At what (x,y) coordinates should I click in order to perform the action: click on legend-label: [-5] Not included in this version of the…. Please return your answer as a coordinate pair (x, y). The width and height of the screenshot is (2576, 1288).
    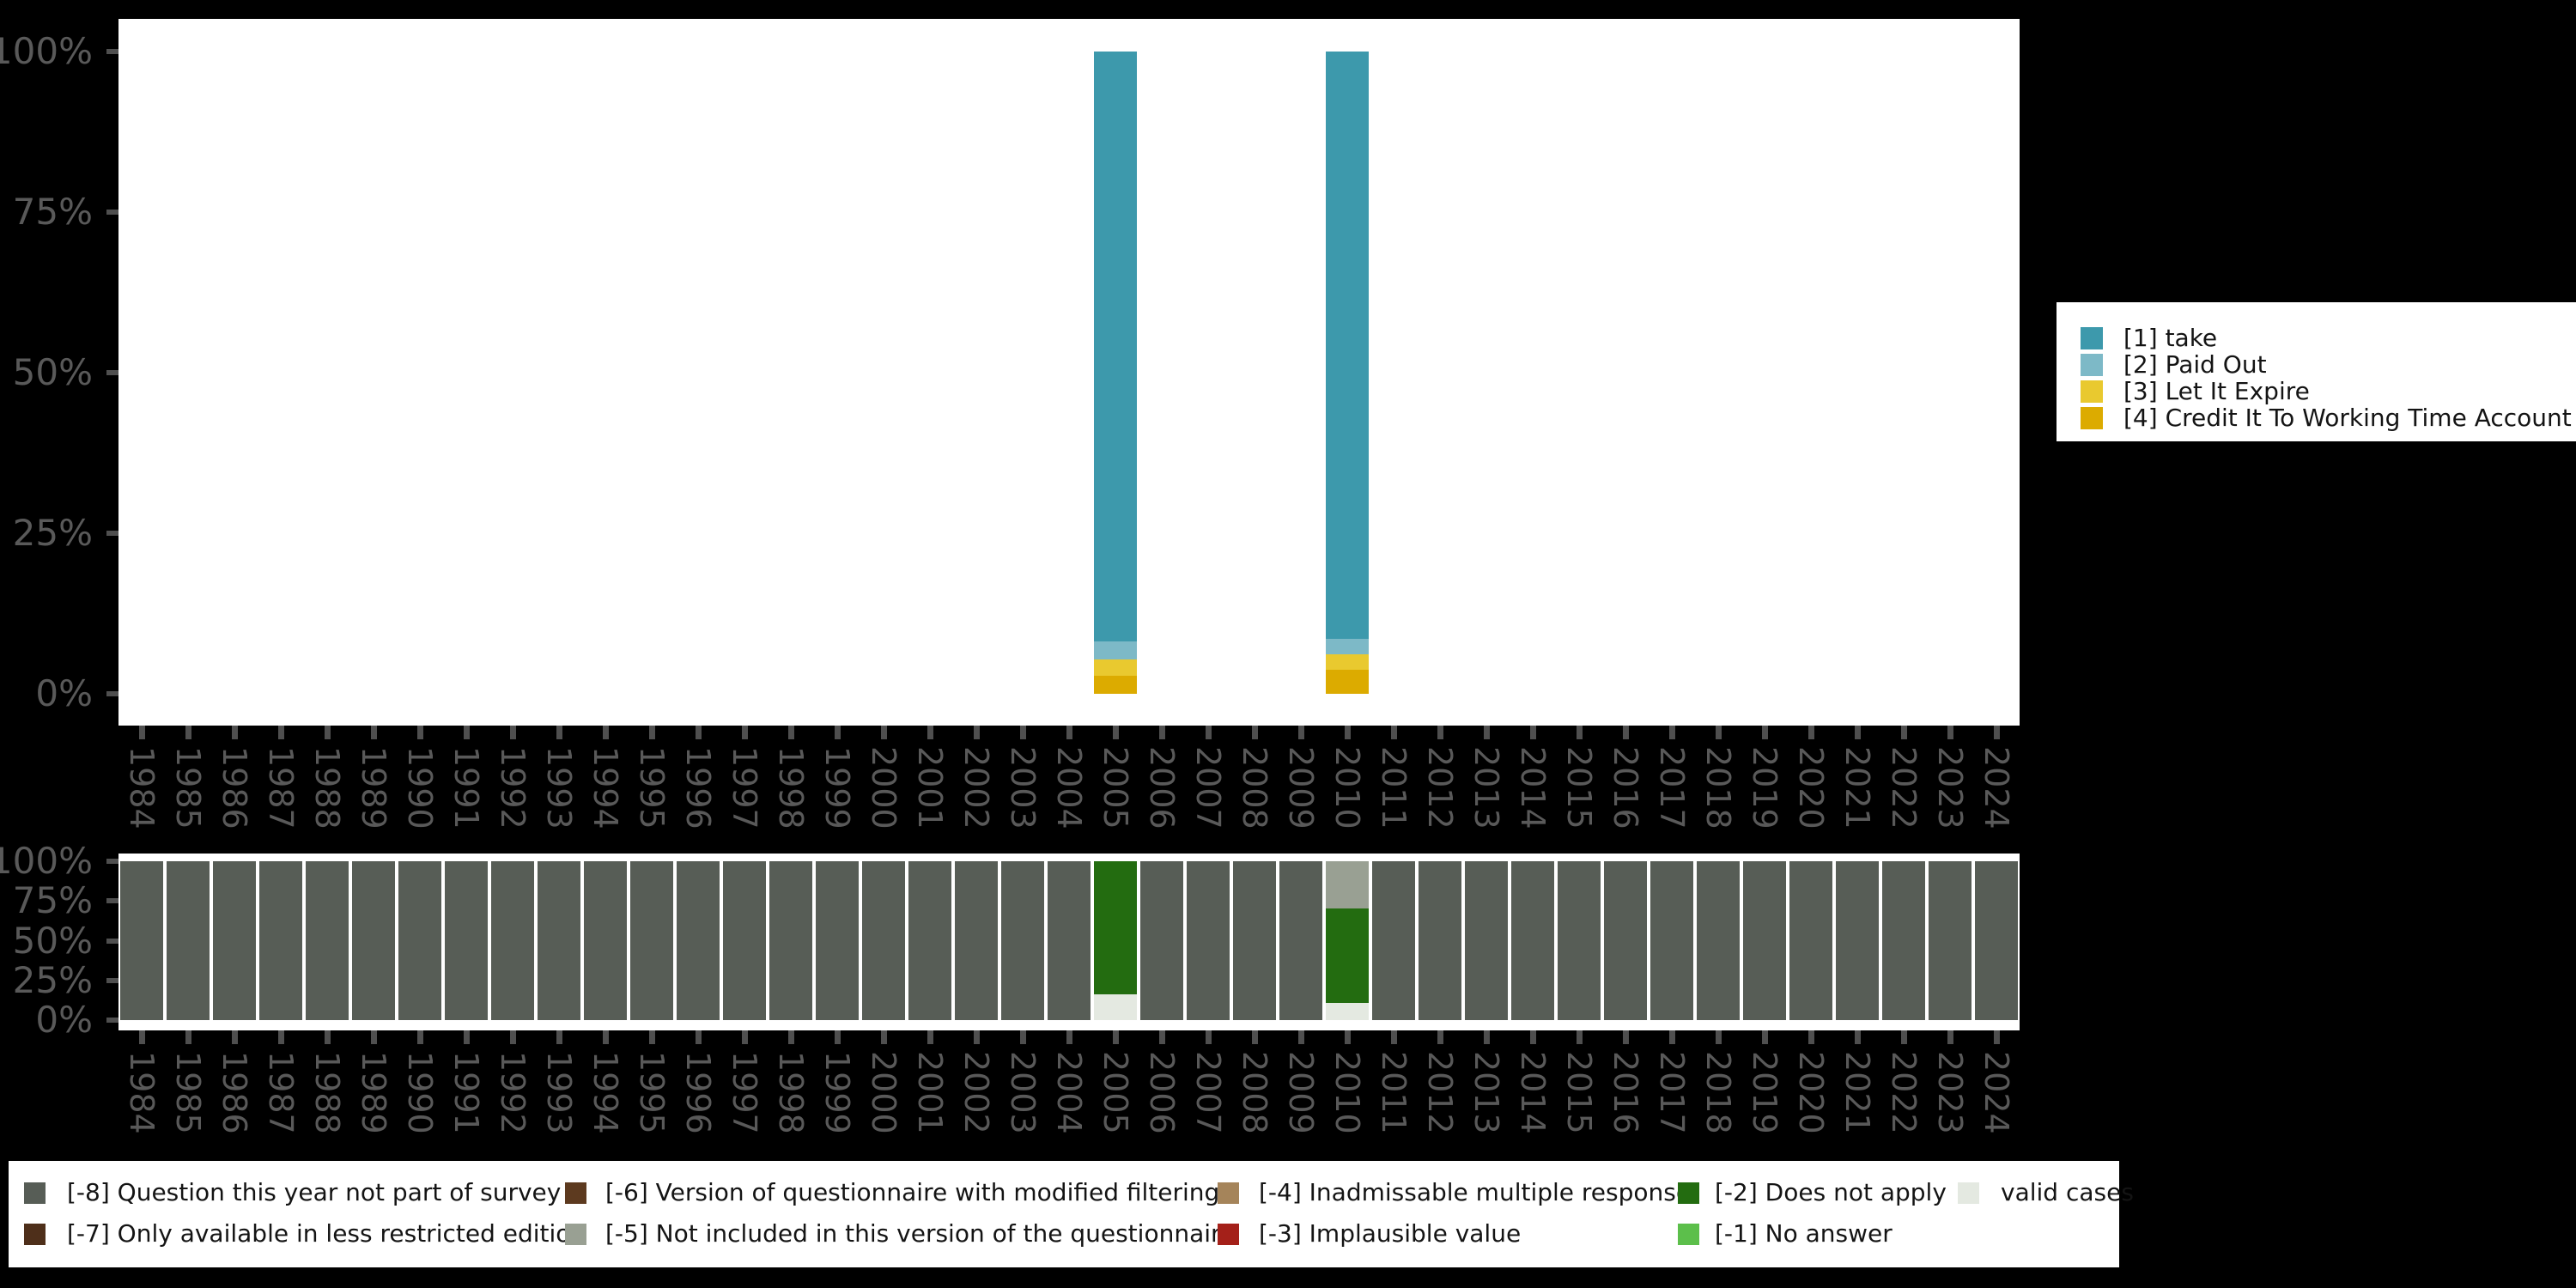
    Looking at the image, I should click on (921, 1233).